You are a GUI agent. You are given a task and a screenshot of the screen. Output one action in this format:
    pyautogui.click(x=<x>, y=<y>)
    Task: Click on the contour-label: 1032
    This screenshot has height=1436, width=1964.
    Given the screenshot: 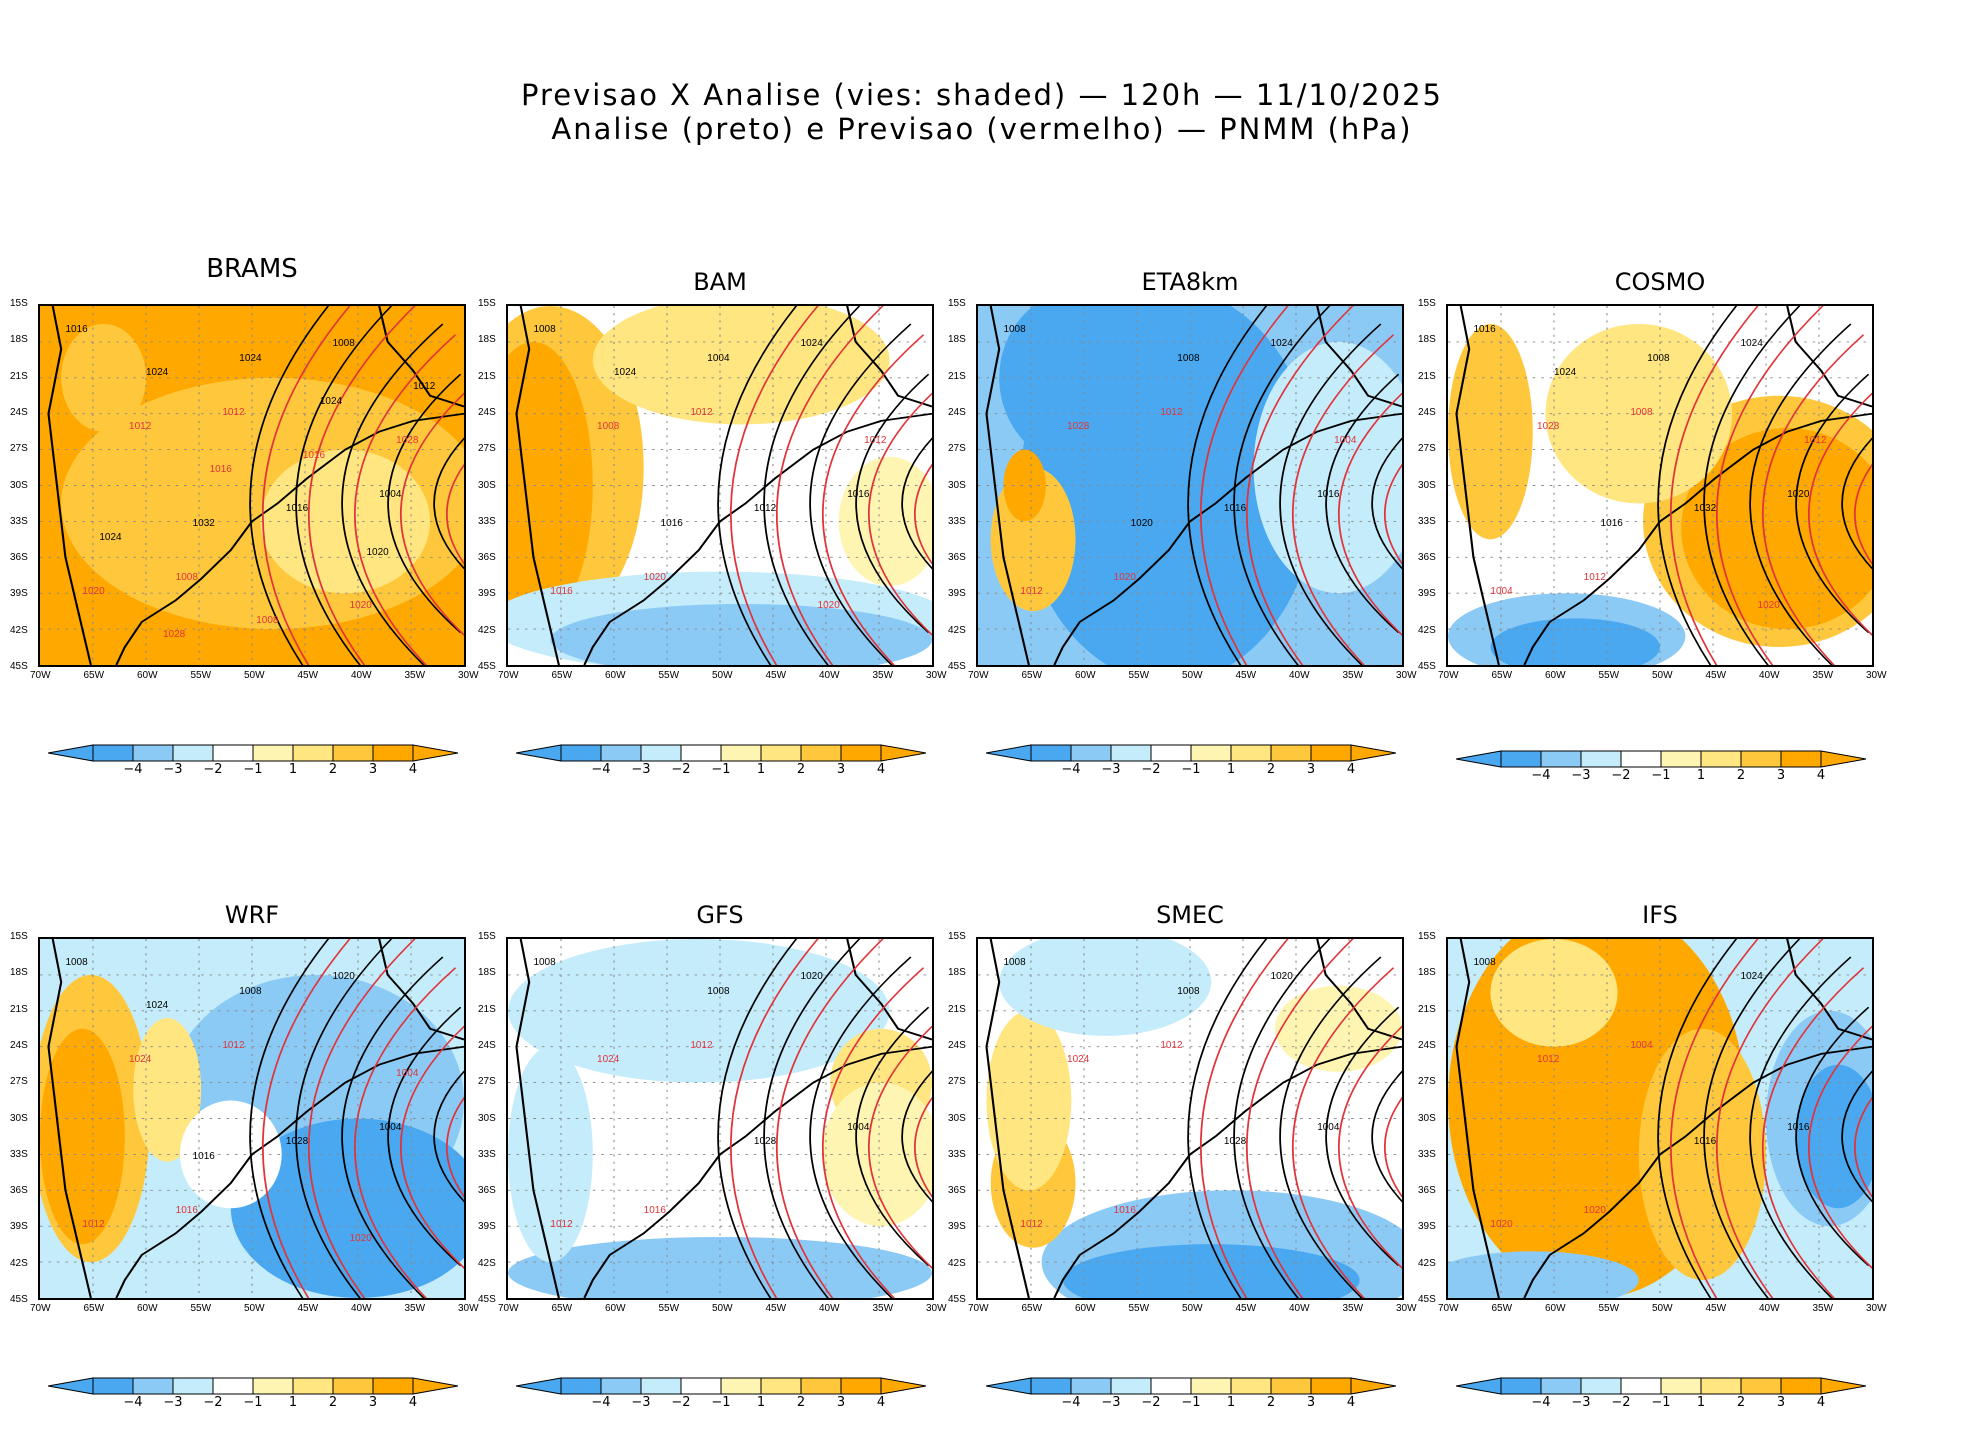 What is the action you would take?
    pyautogui.click(x=1705, y=509)
    